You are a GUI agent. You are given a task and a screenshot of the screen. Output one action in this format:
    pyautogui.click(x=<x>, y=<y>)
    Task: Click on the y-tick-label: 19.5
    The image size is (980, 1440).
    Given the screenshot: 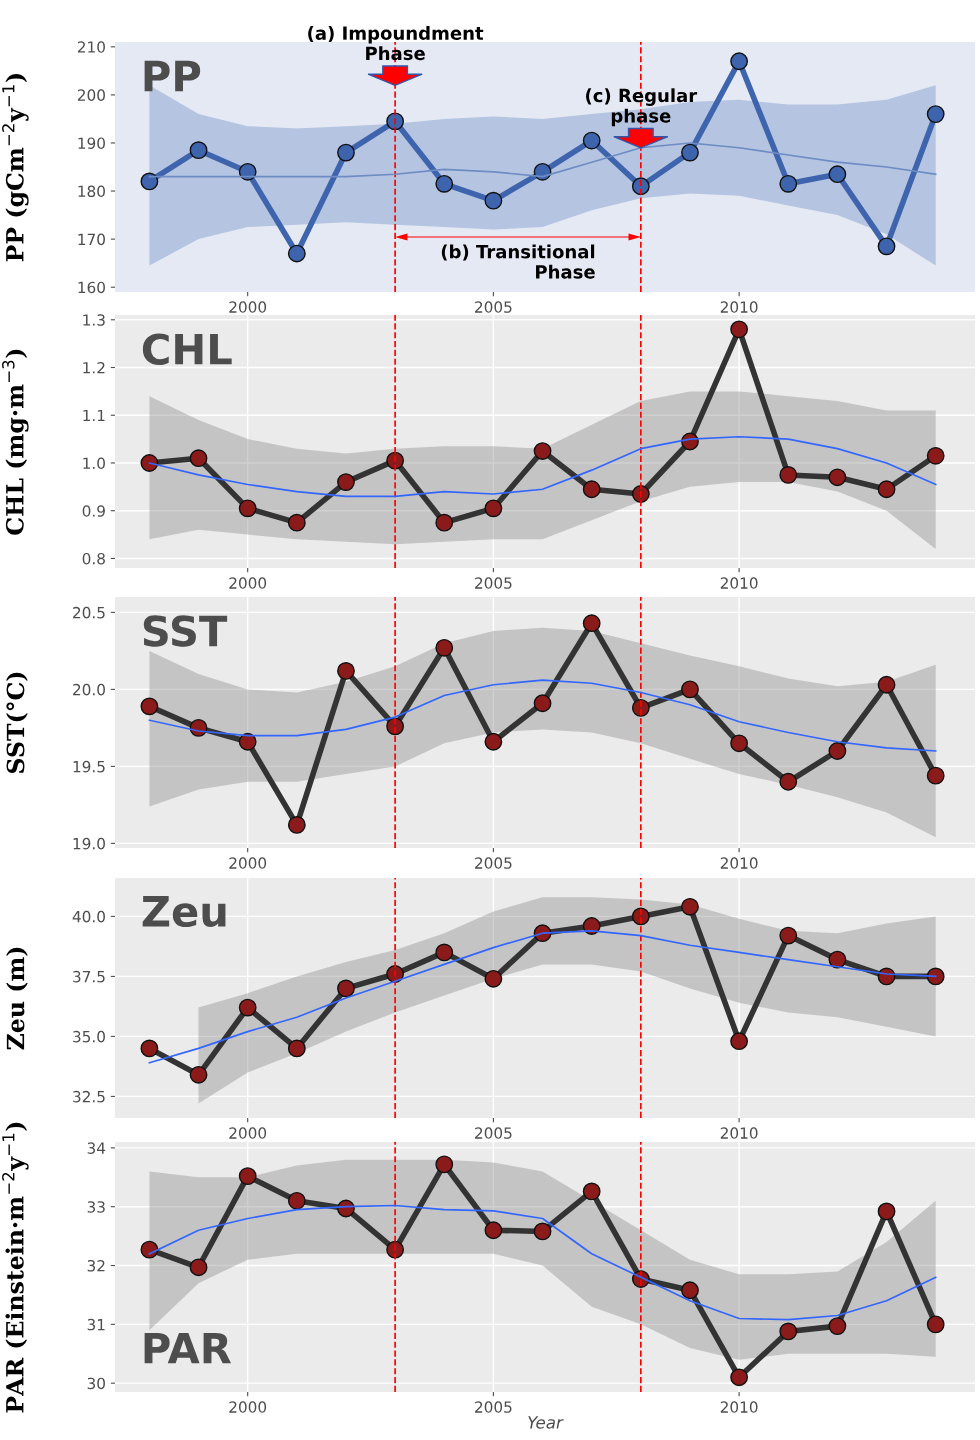 What is the action you would take?
    pyautogui.click(x=89, y=766)
    